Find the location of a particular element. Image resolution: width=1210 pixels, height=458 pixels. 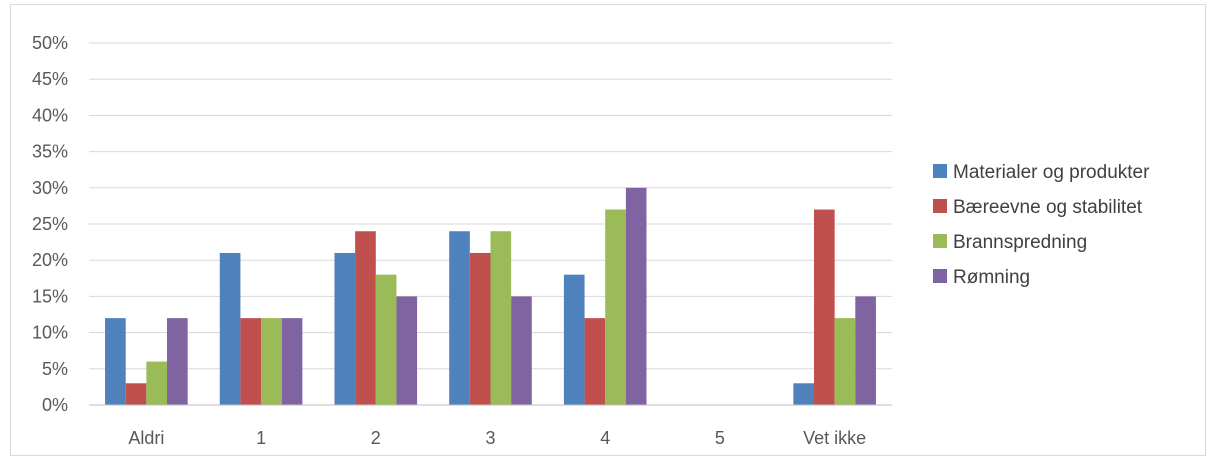

y-tick-label: 45% is located at coordinates (50, 79).